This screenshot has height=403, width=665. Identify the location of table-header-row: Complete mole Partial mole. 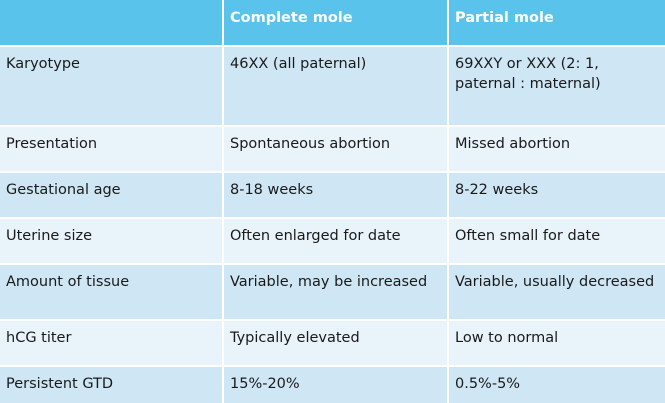
(332, 23).